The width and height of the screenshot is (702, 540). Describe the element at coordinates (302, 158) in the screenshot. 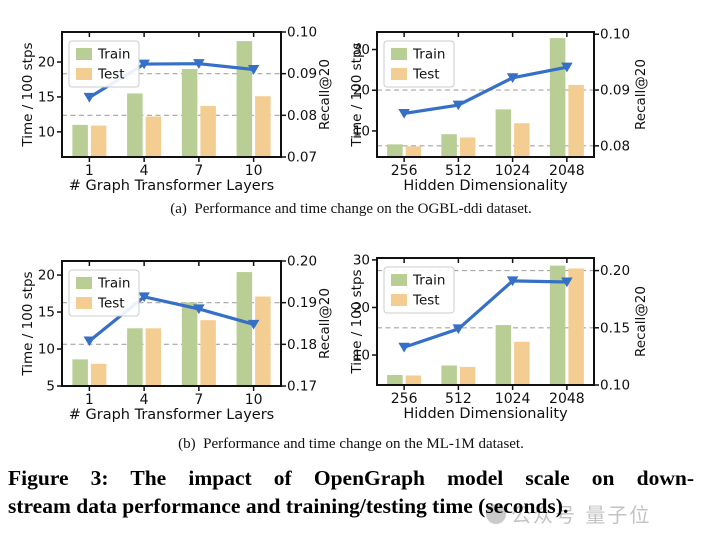

I see `svg-text: 0.07` at that location.